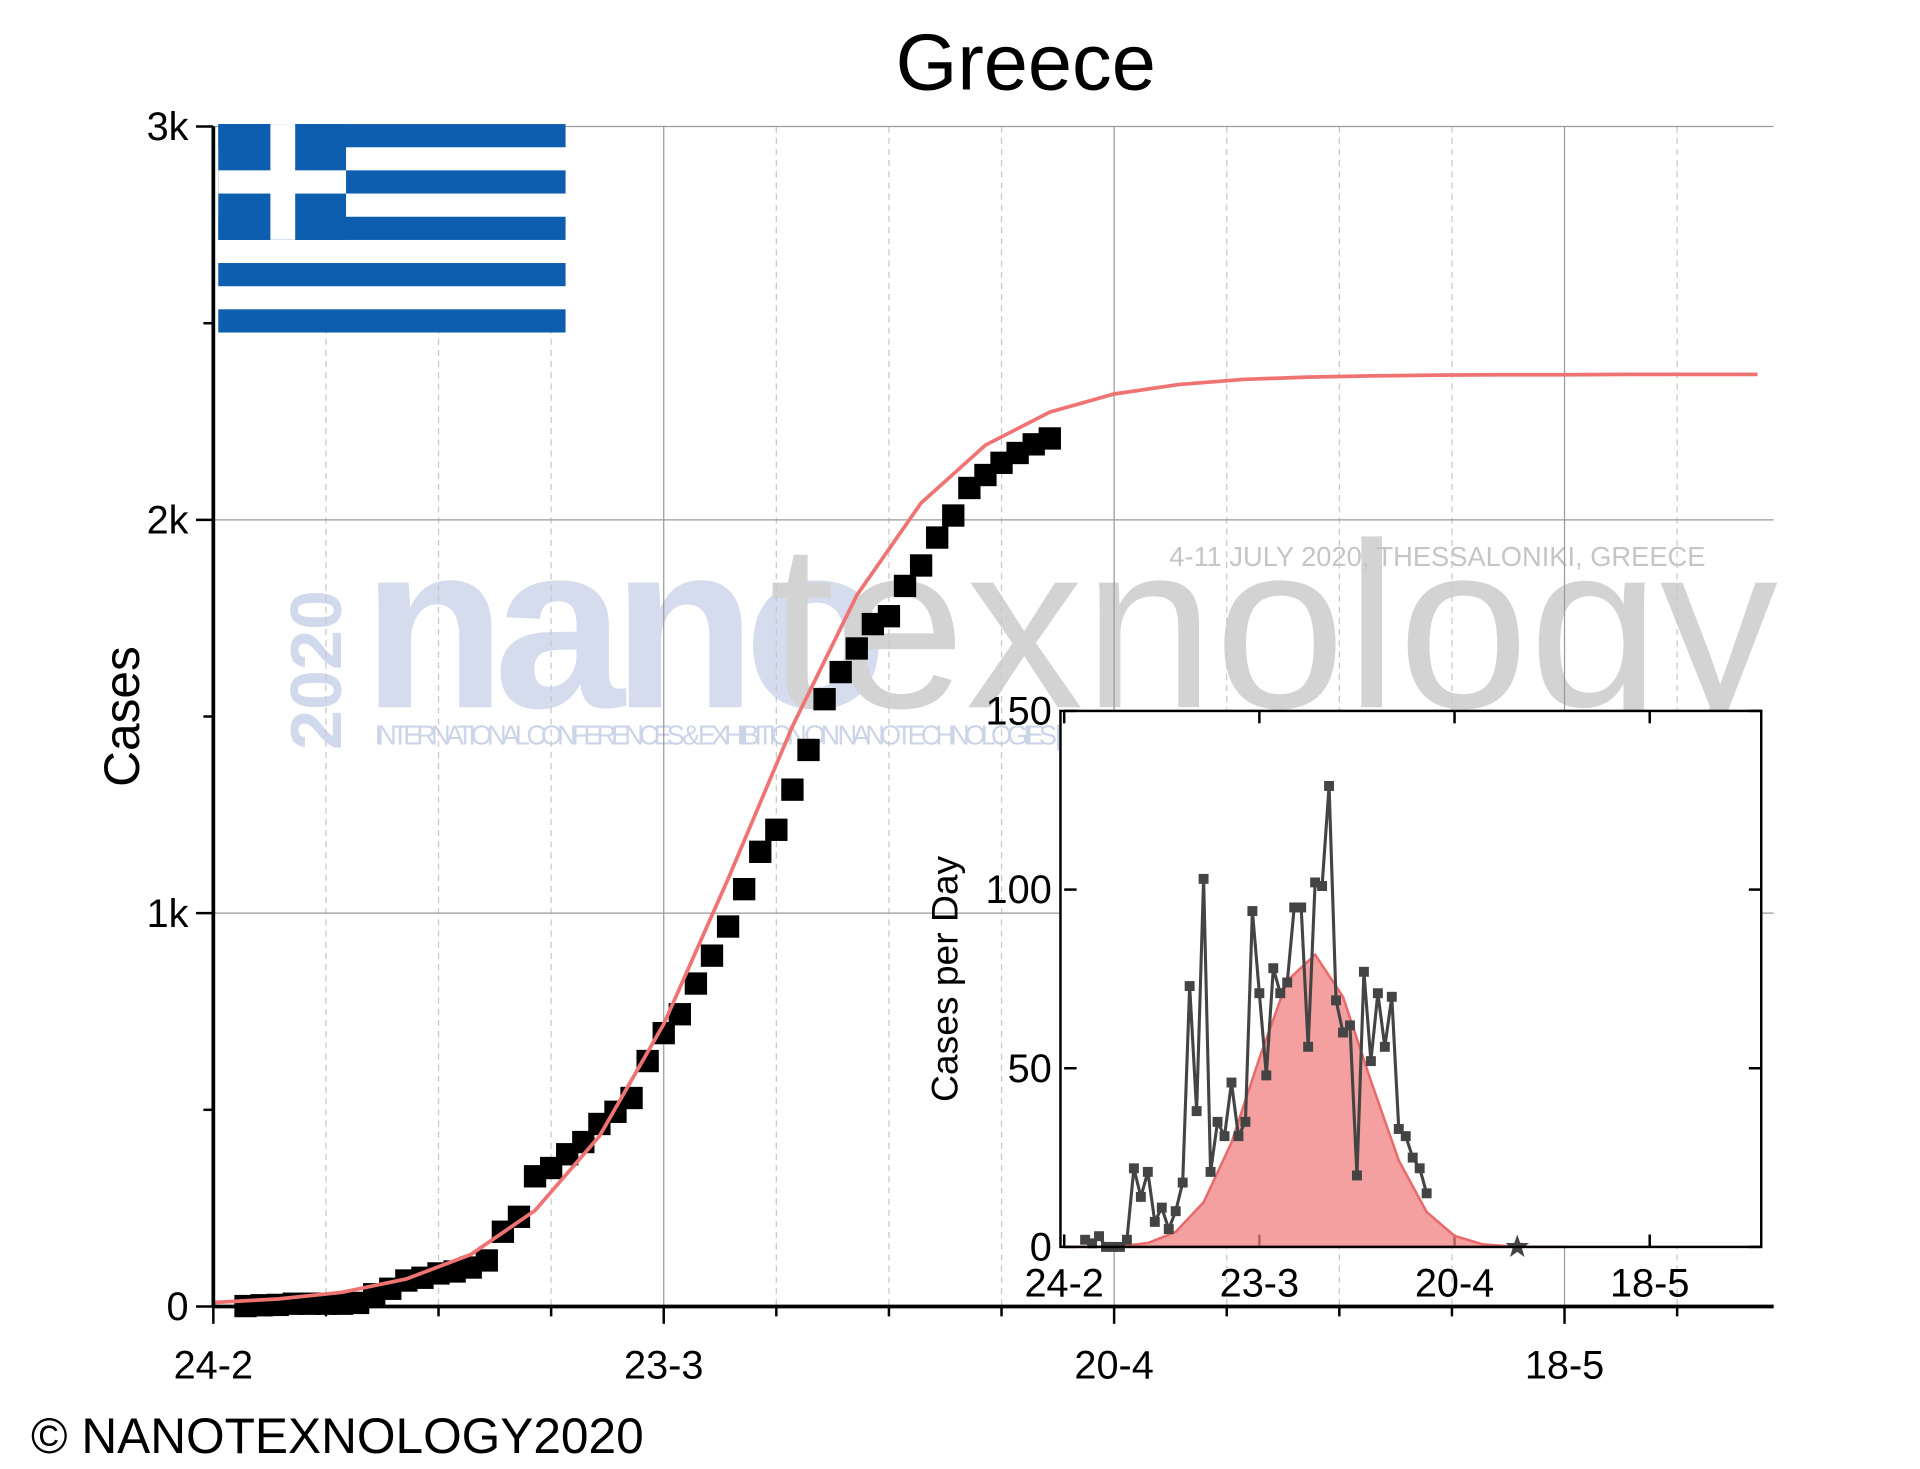 This screenshot has width=1920, height=1469. What do you see at coordinates (1437, 556) in the screenshot?
I see `watermark-dates: 4-11 JULY 2020, THESSALONIKI, GREECE` at bounding box center [1437, 556].